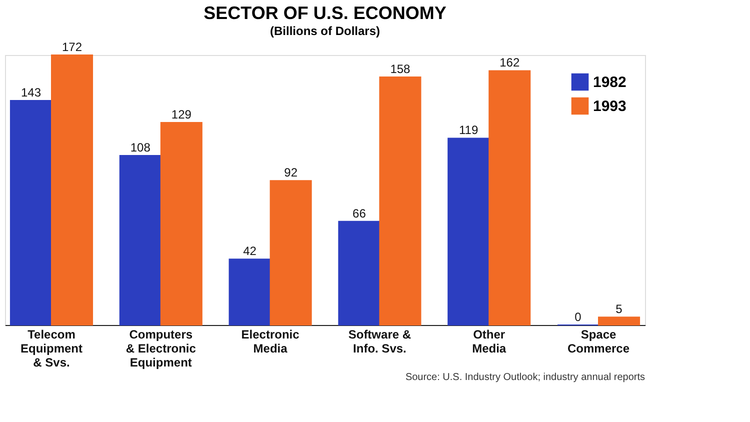 This screenshot has height=422, width=750. What do you see at coordinates (291, 173) in the screenshot?
I see `data-label: 92` at bounding box center [291, 173].